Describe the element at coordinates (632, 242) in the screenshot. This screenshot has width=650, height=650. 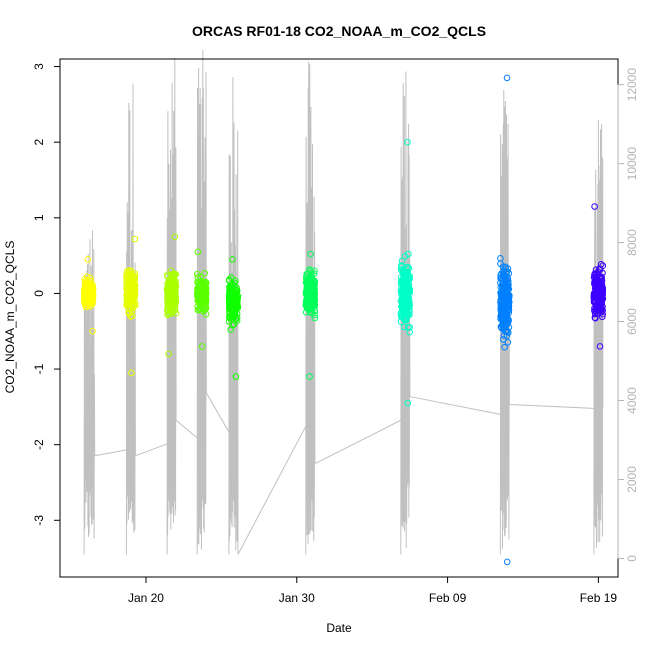
I see `y2-tick-label: 8000` at that location.